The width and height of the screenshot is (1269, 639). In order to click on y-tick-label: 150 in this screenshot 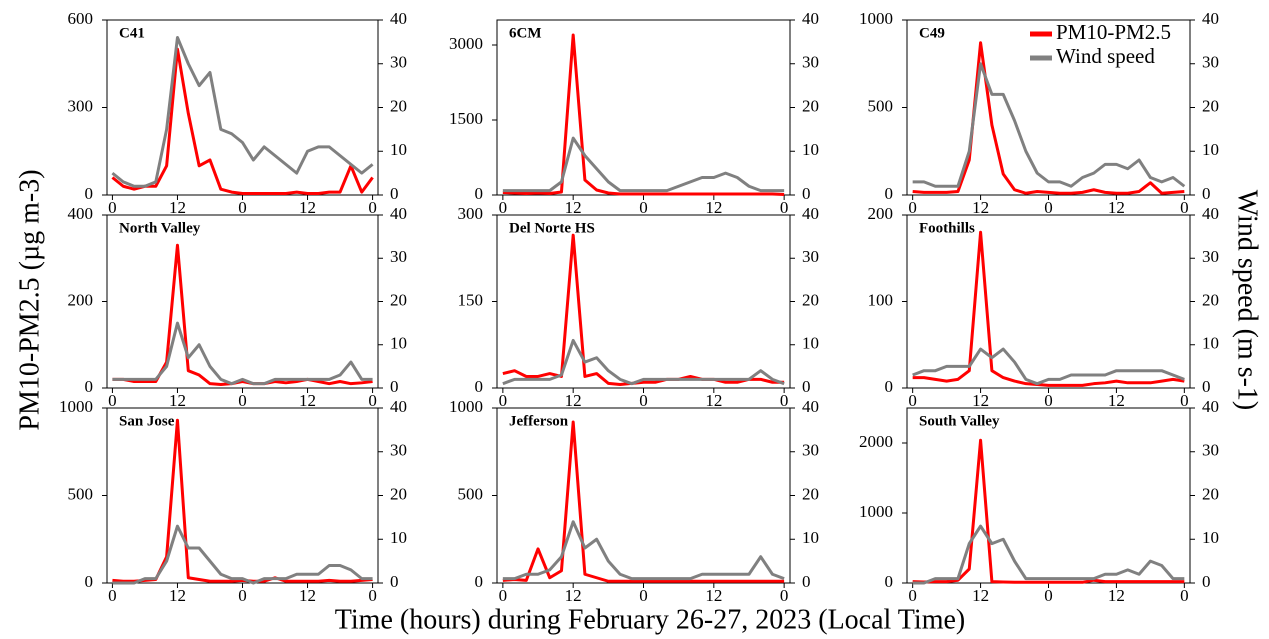, I will do `click(471, 299)`.